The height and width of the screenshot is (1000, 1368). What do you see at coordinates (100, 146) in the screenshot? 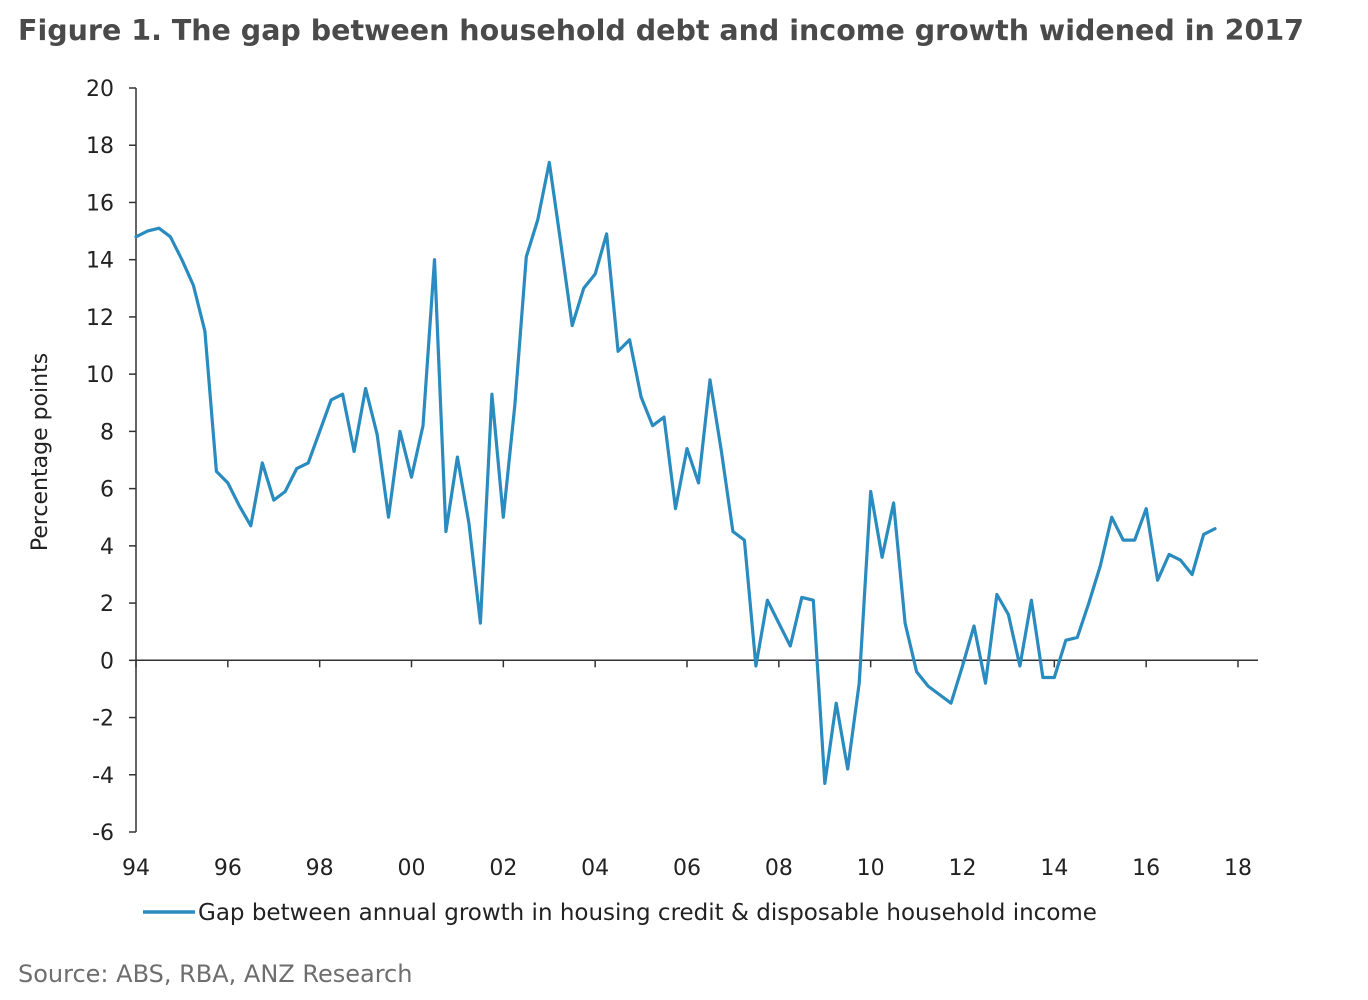
I see `y-tick-label: 18` at bounding box center [100, 146].